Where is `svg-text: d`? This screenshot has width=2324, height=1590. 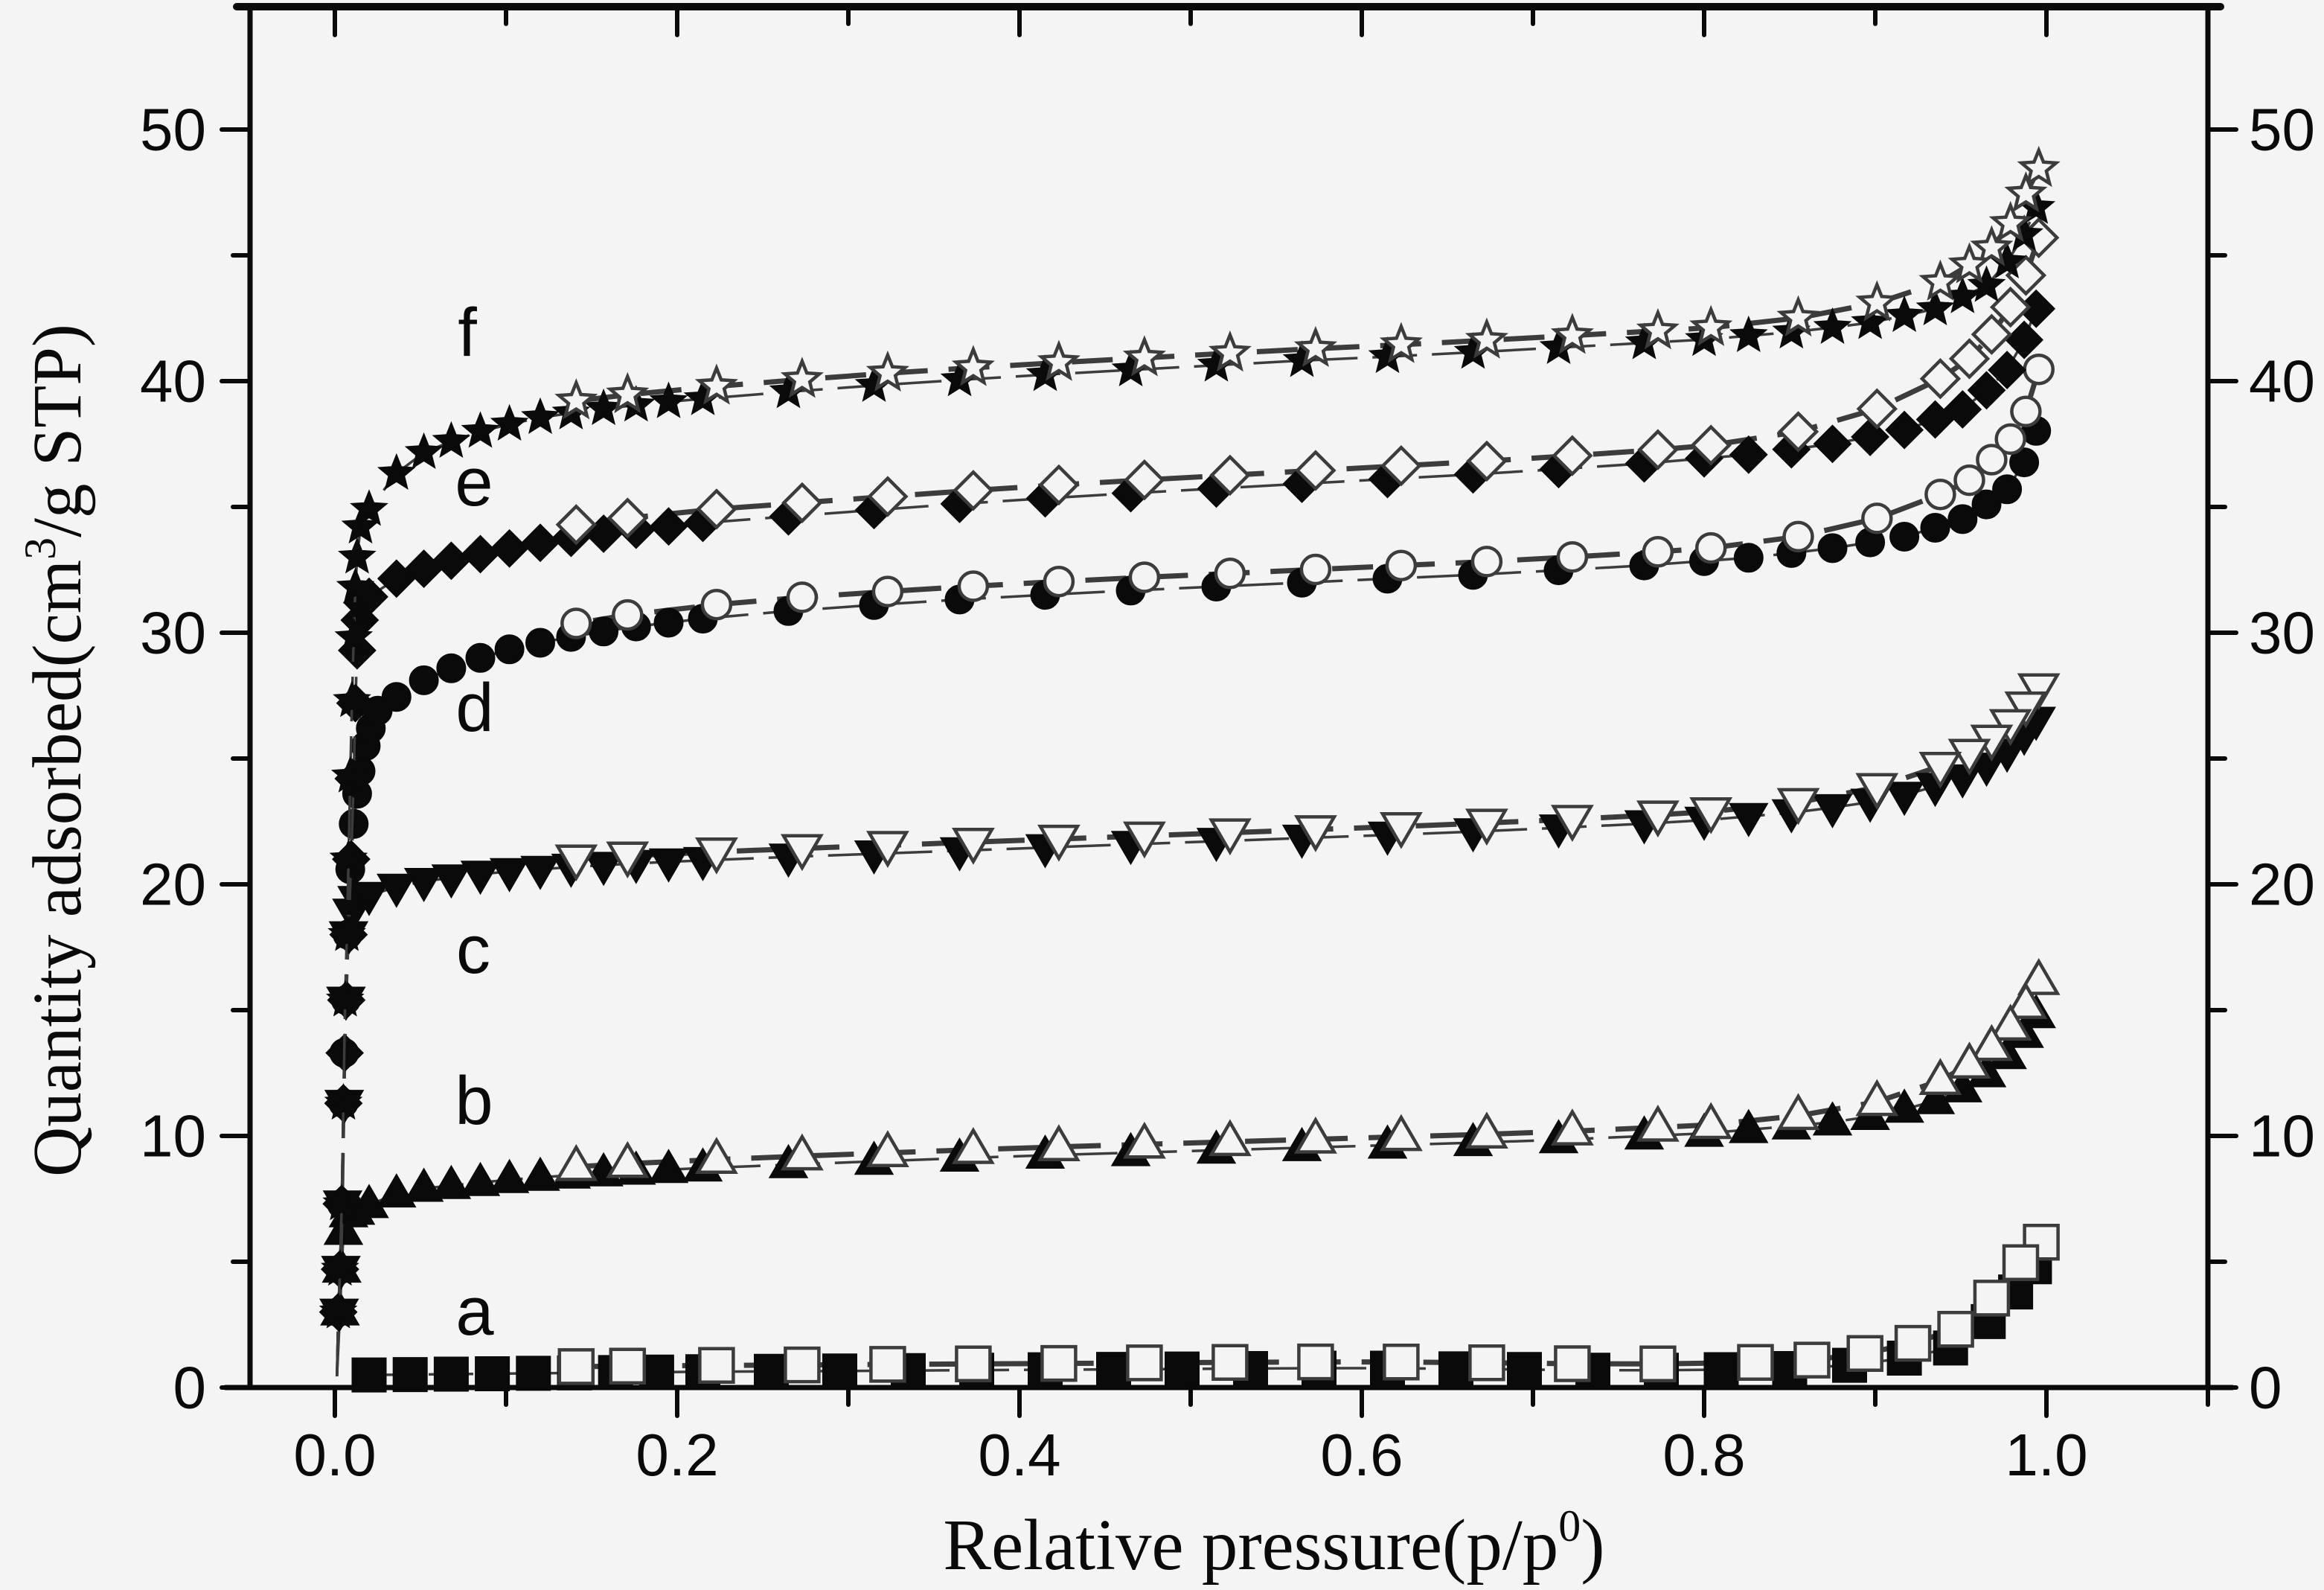 svg-text: d is located at coordinates (474, 708).